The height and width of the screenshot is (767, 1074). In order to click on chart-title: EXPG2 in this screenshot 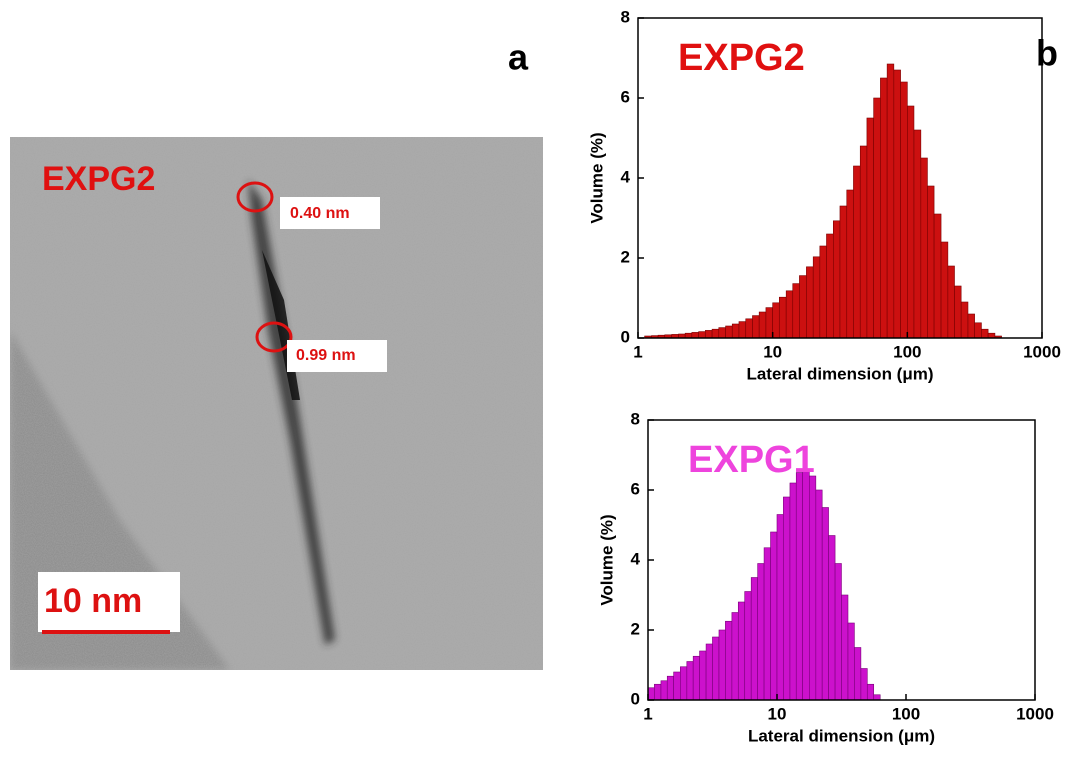, I will do `click(741, 58)`.